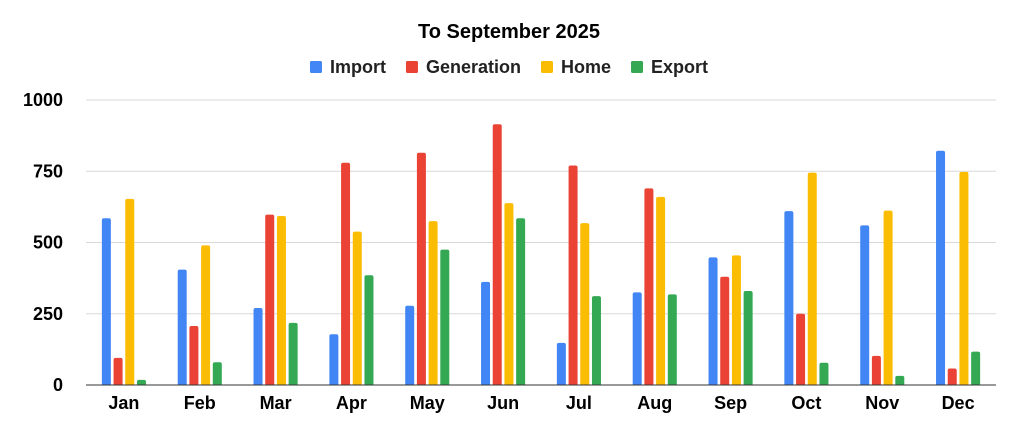  I want to click on bar-export-nov, so click(900, 380).